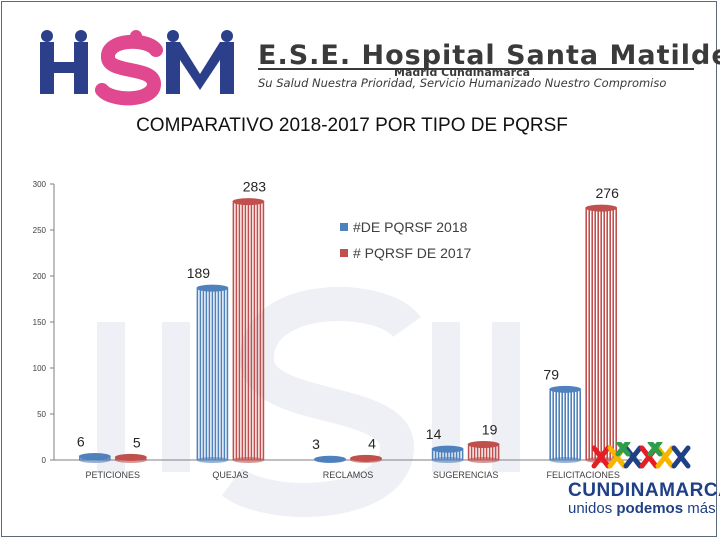 The width and height of the screenshot is (720, 540). I want to click on org-name: E.S.E. Hospital Santa Matilde, so click(489, 55).